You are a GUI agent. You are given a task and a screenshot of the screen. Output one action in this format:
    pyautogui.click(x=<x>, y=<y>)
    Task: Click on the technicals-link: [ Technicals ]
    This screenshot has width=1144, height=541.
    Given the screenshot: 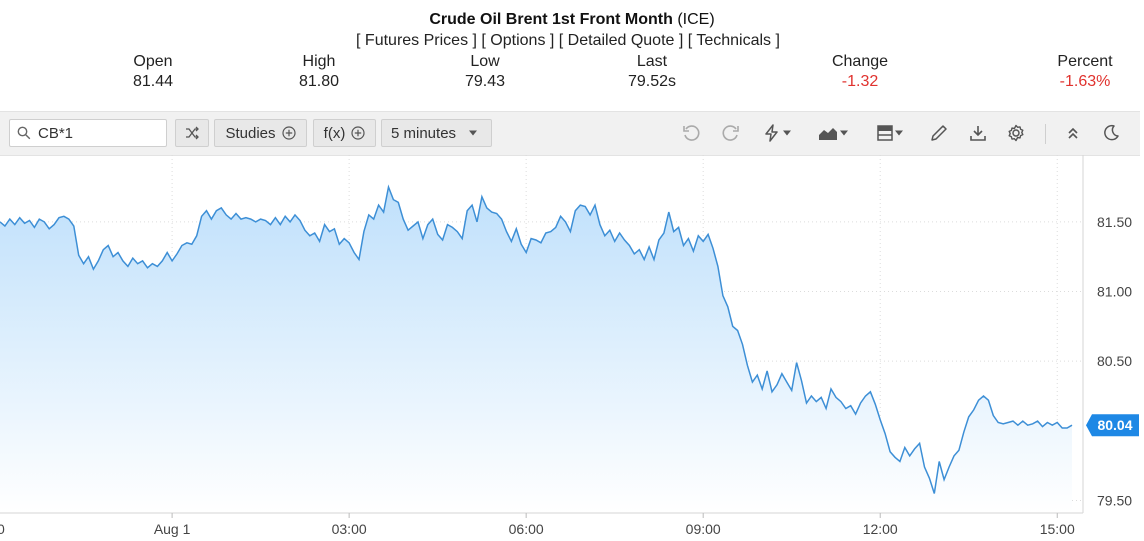 What is the action you would take?
    pyautogui.click(x=733, y=40)
    